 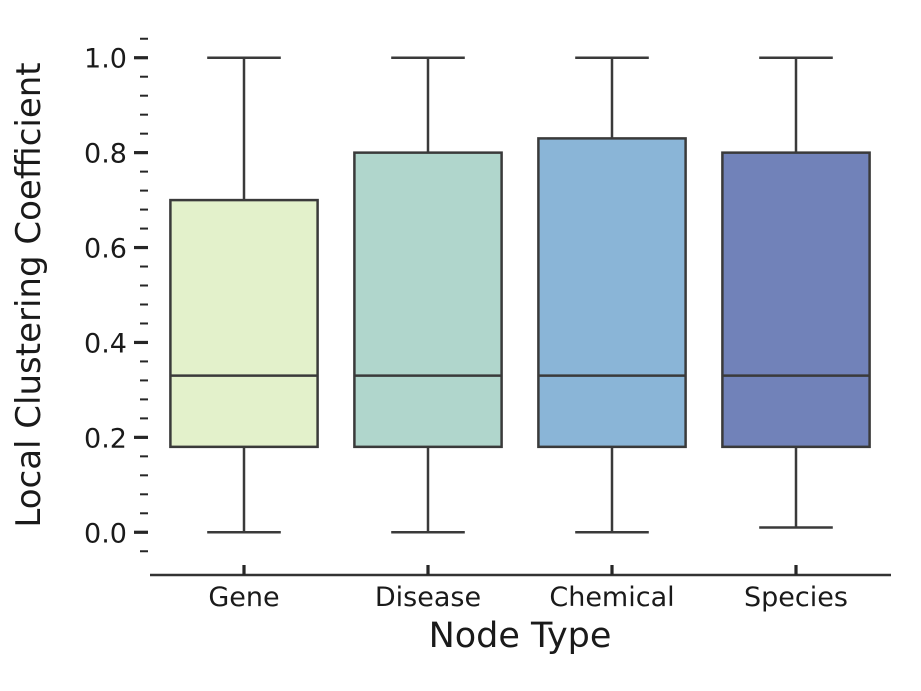 I want to click on y-tick-label: 0.4, so click(x=105, y=343).